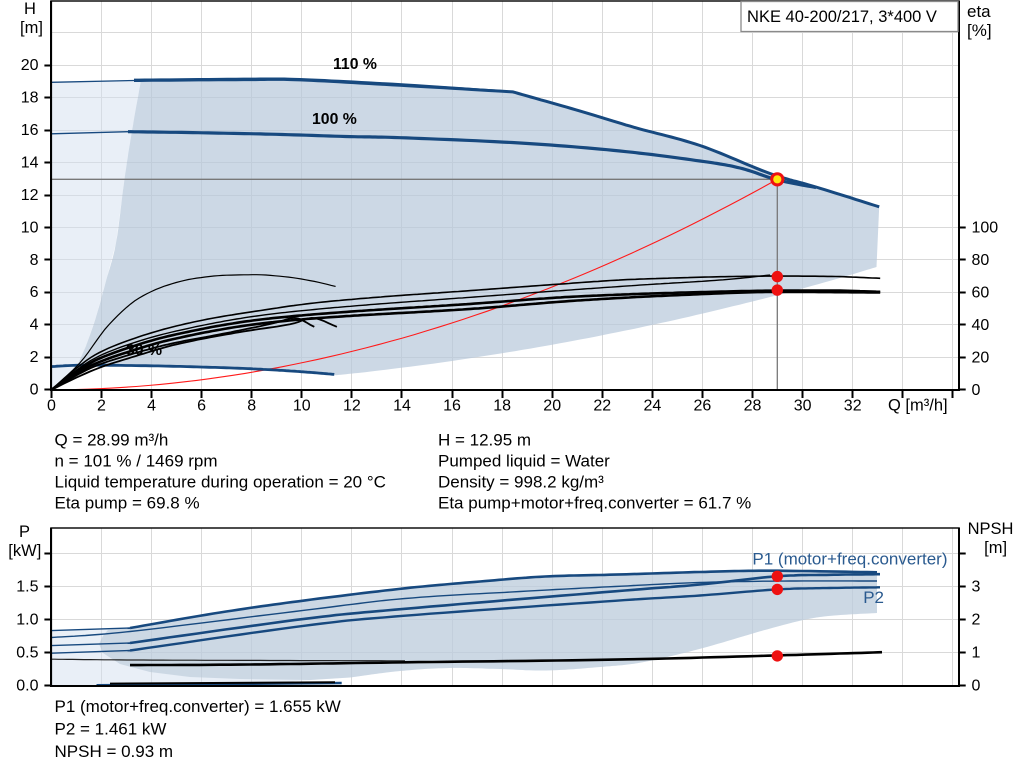  What do you see at coordinates (484, 439) in the screenshot?
I see `svg-text: H = 12.95 m` at bounding box center [484, 439].